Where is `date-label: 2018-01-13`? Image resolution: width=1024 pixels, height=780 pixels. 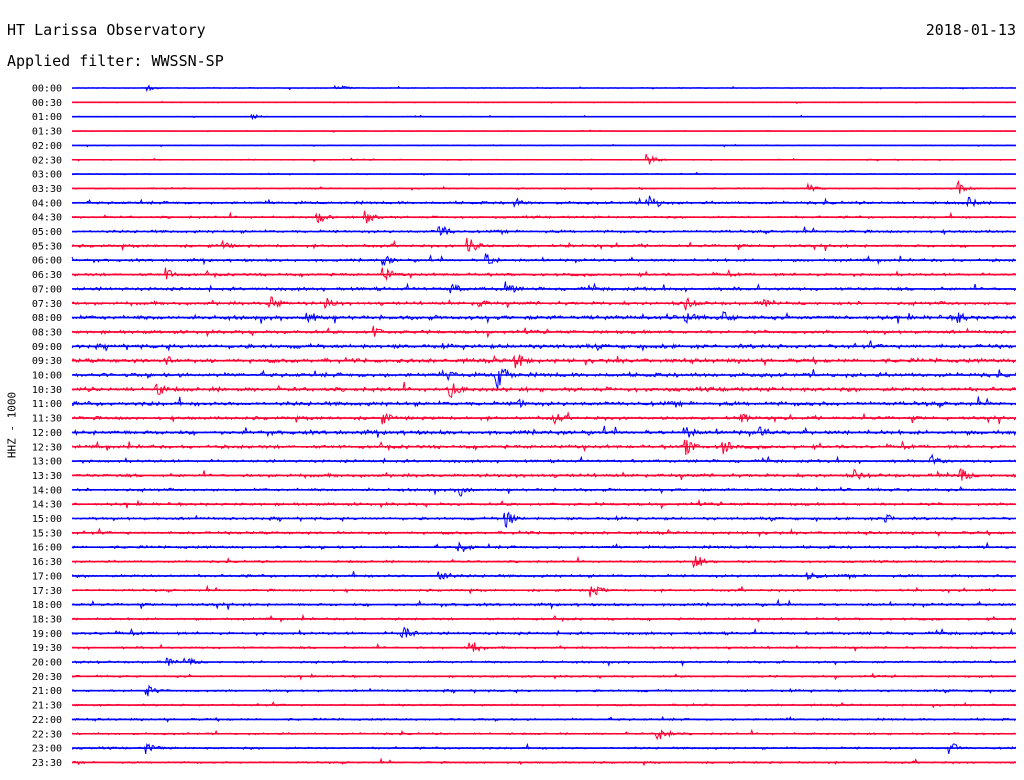
date-label: 2018-01-13 is located at coordinates (970, 30).